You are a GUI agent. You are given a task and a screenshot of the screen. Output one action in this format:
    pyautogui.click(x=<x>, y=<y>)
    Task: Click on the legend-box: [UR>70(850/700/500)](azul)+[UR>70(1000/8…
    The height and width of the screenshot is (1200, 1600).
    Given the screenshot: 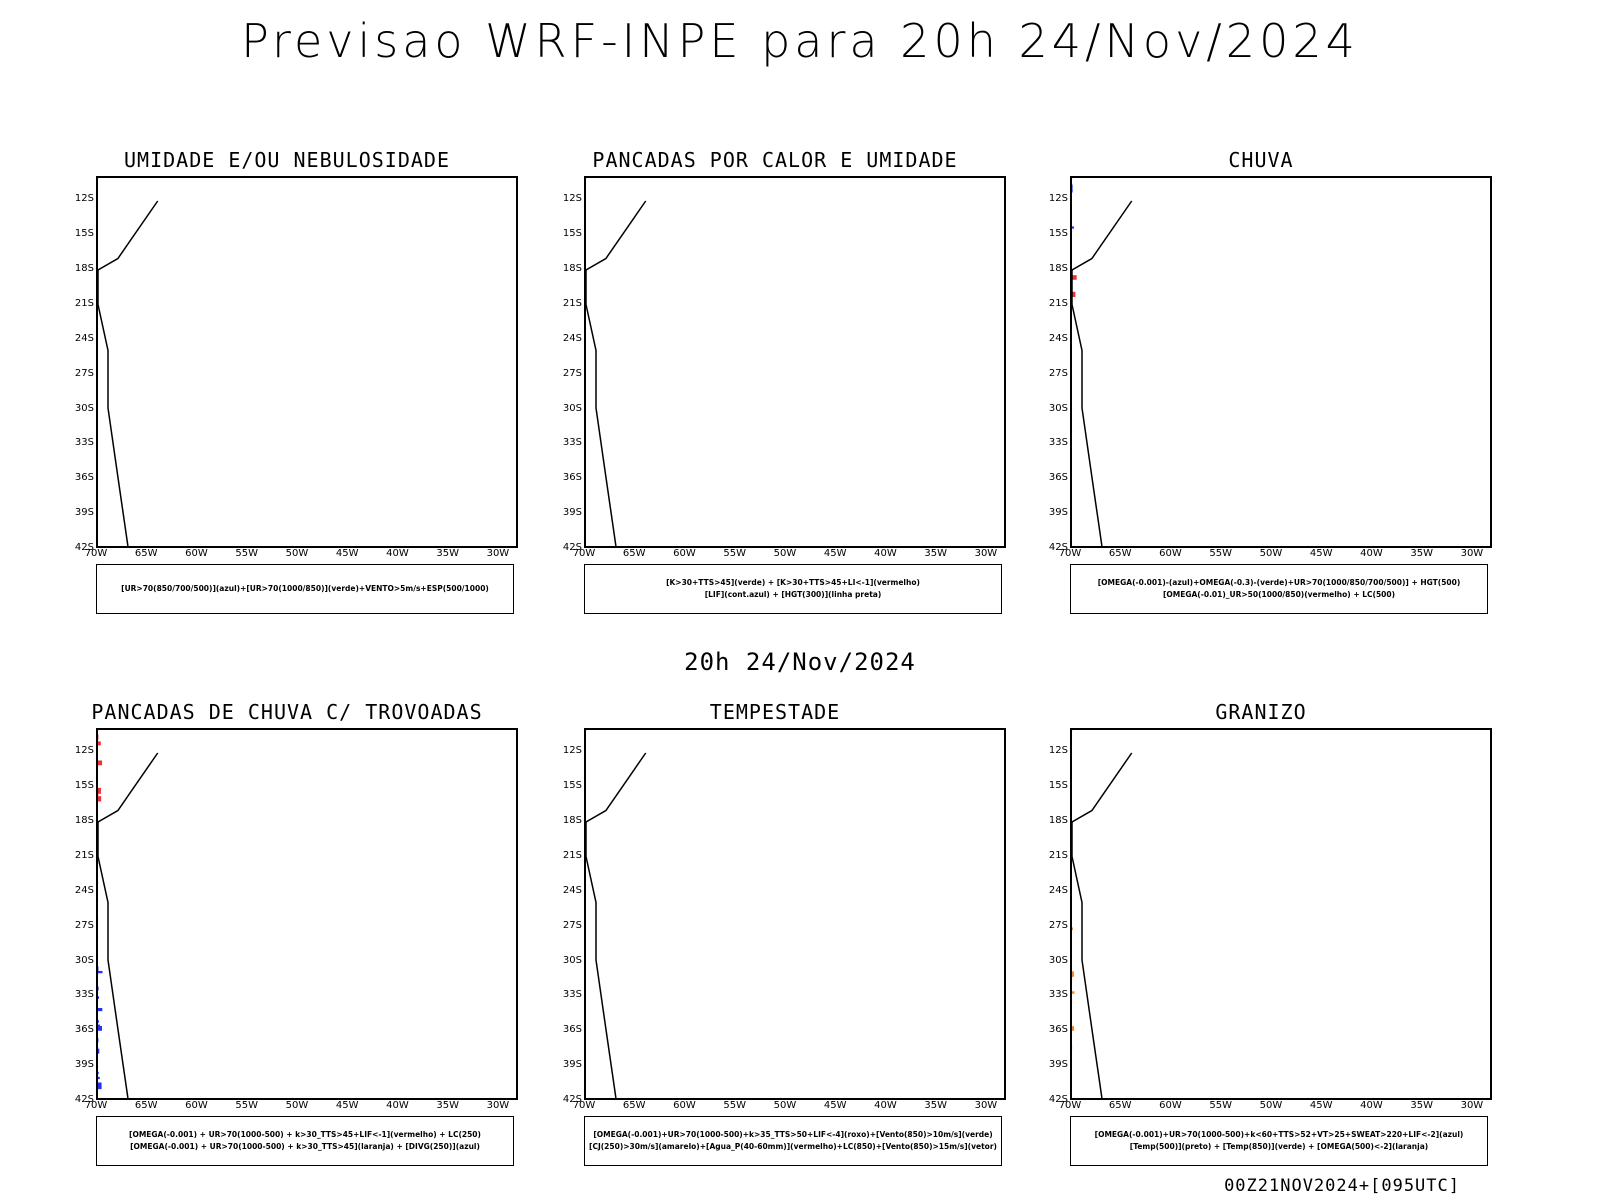 What is the action you would take?
    pyautogui.click(x=305, y=589)
    